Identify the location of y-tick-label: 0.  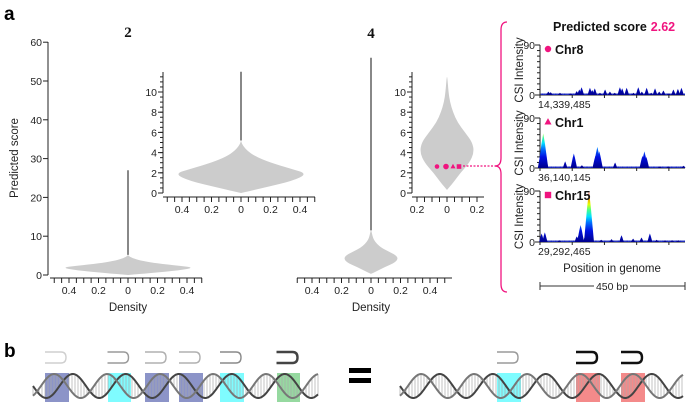
(154, 194).